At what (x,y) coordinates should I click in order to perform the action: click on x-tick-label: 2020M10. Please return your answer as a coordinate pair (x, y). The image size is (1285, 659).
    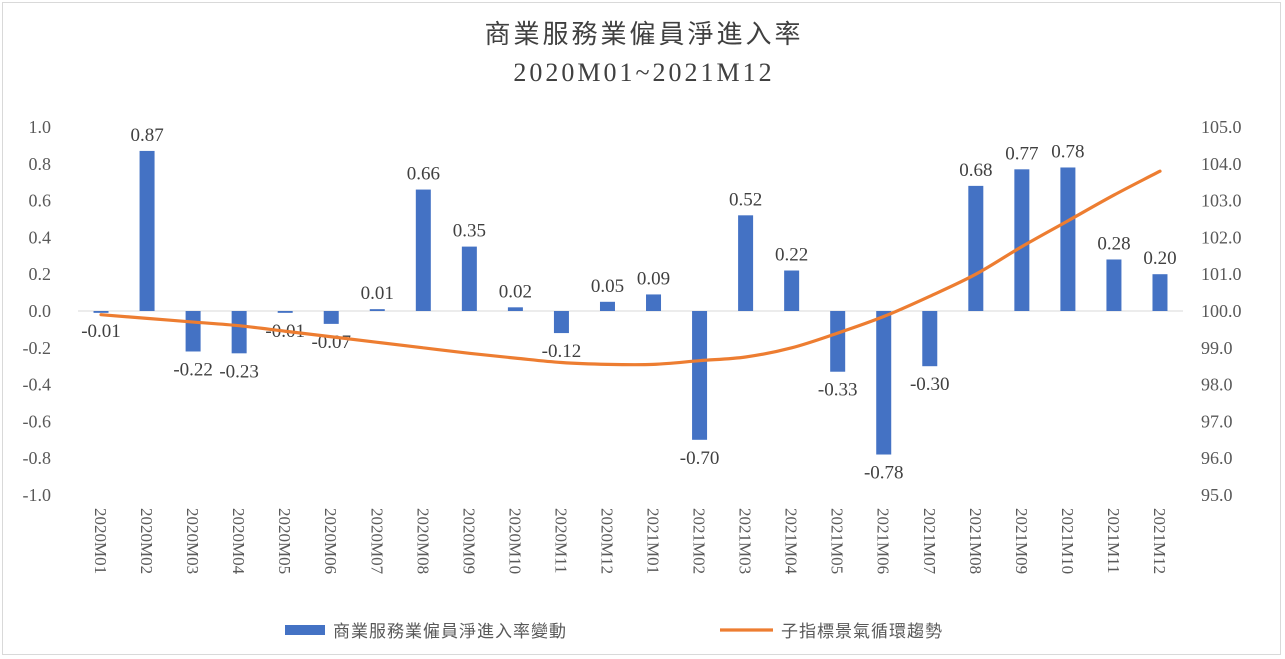
    Looking at the image, I should click on (514, 541).